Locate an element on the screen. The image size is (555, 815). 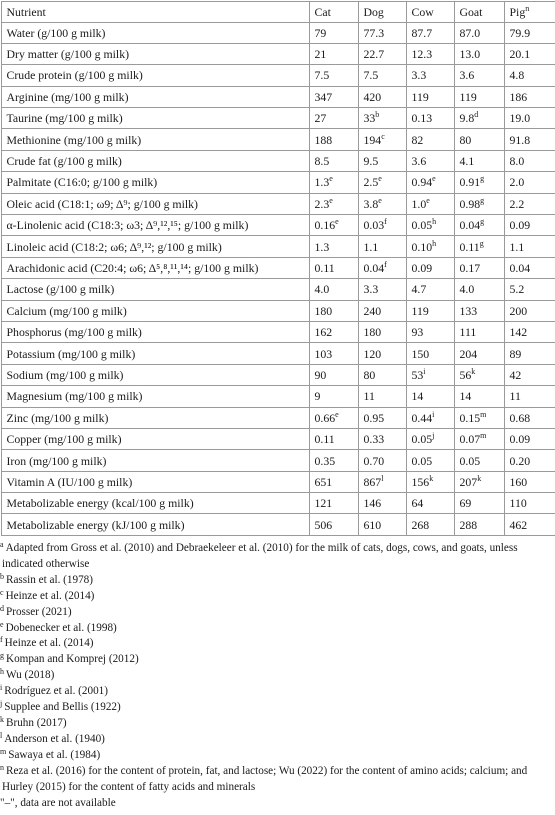
value-cell: 867l is located at coordinates (382, 482).